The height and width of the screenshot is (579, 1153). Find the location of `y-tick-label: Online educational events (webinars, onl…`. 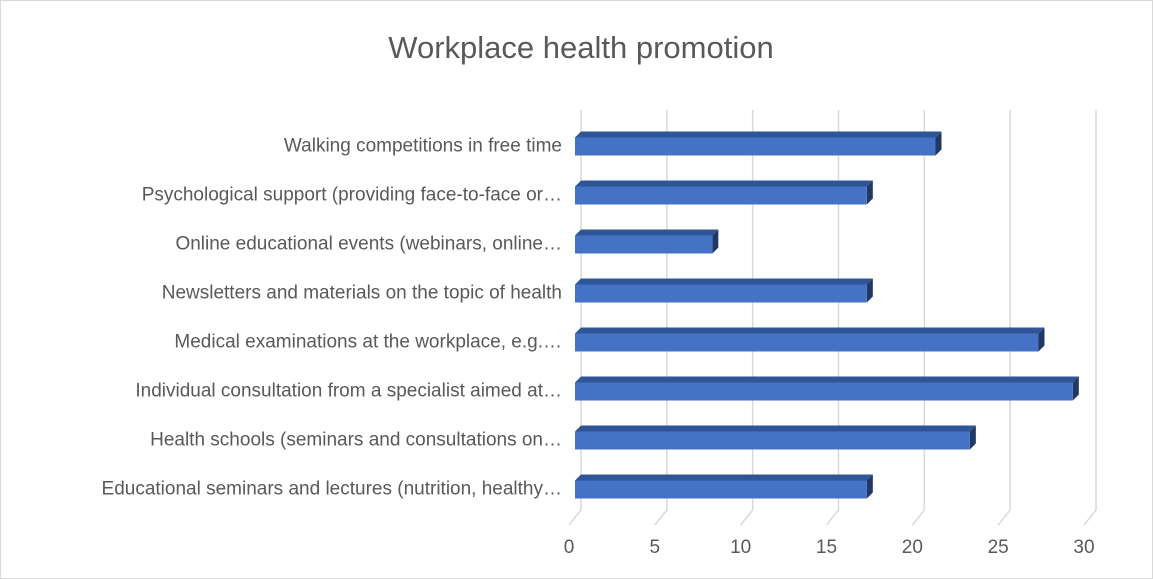

y-tick-label: Online educational events (webinars, onl… is located at coordinates (368, 244).